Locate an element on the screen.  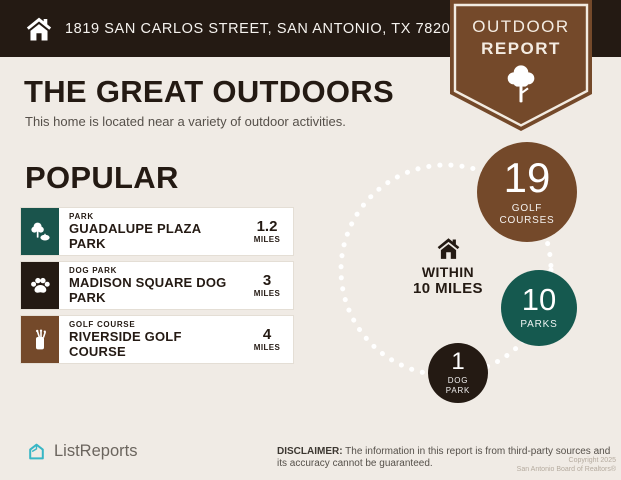
distance-value: 1.2 is located at coordinates (267, 227).